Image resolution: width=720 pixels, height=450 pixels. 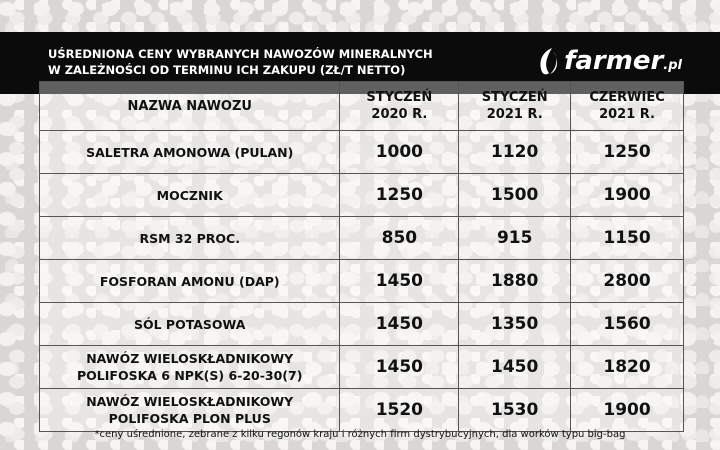 I want to click on column-header: NAZWA NAWOZU, so click(x=189, y=106).